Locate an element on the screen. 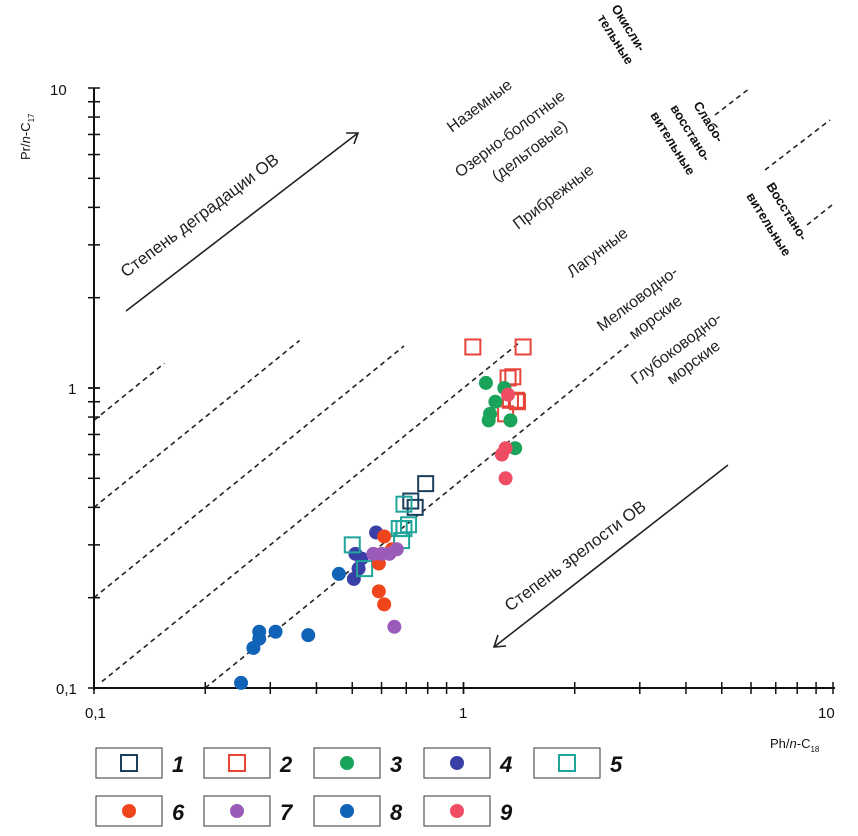 Image resolution: width=858 pixels, height=836 pixels. maturity-arrow: Степень зрелости ОВ is located at coordinates (610, 556).